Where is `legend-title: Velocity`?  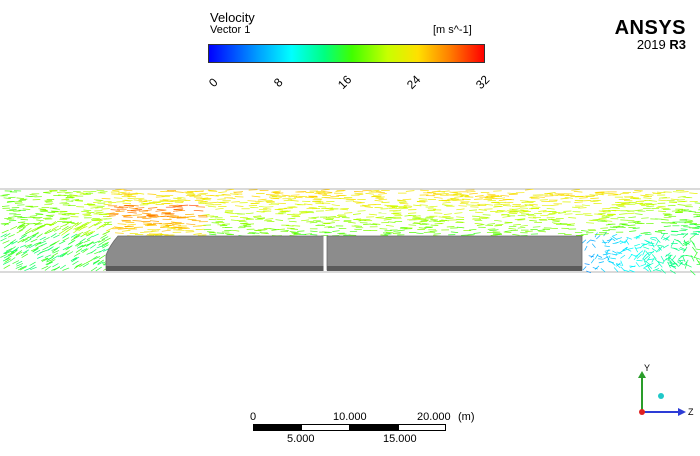 legend-title: Velocity is located at coordinates (232, 17).